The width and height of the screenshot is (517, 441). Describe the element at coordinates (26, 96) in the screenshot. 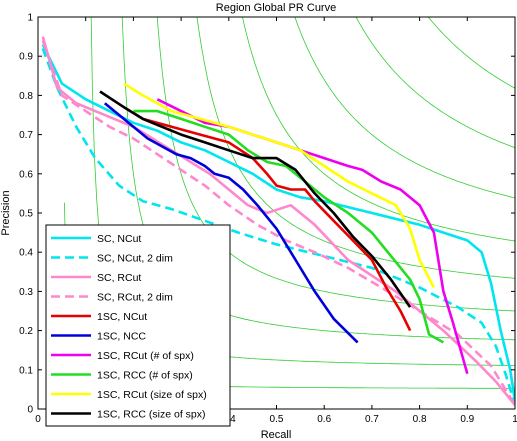

I see `y-tick-label-8: 0.8` at that location.